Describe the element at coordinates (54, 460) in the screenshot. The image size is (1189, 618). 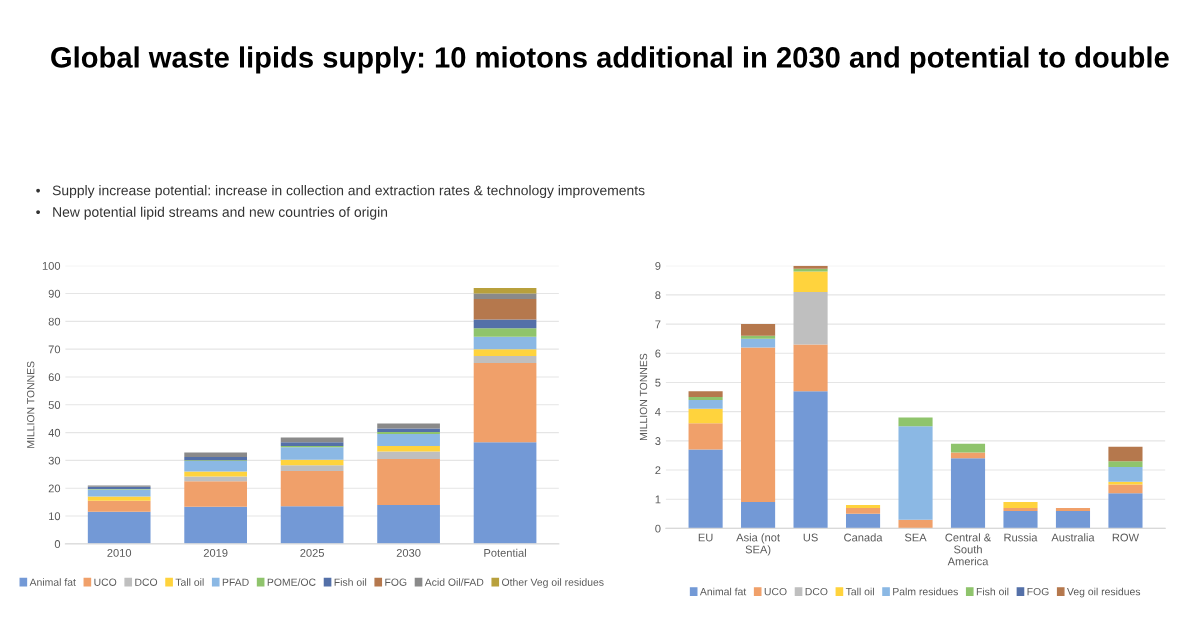
I see `y-tick-label: 30` at that location.